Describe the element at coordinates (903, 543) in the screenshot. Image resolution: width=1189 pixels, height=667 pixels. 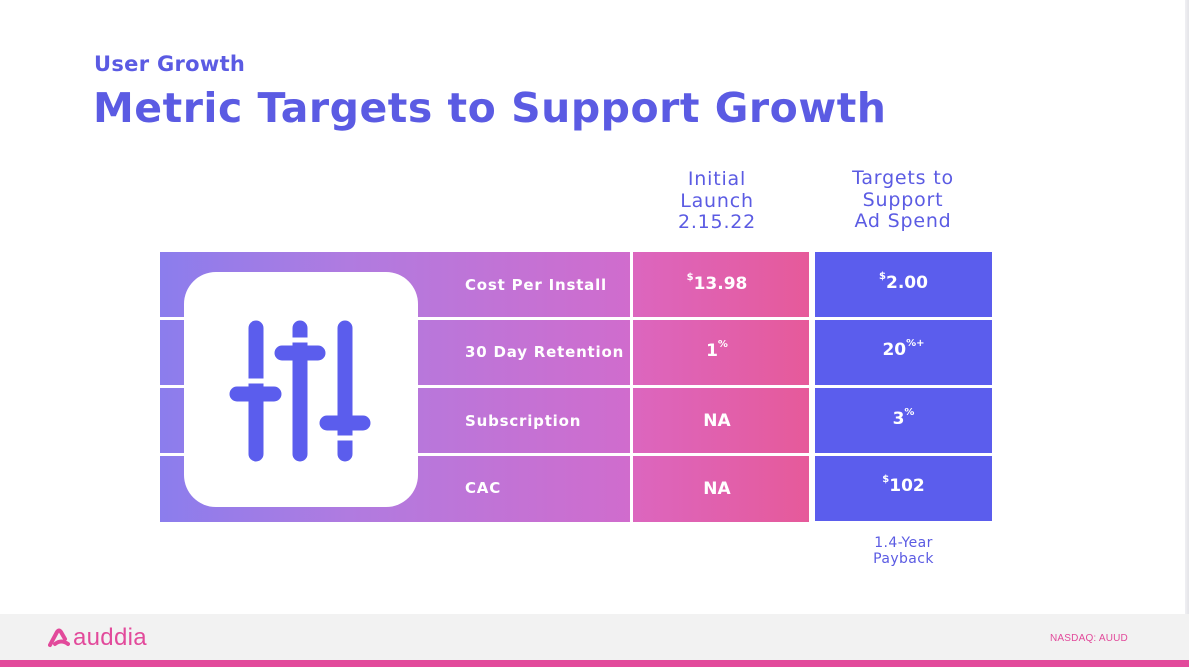
I see `footnote-line: 1.4-Year` at that location.